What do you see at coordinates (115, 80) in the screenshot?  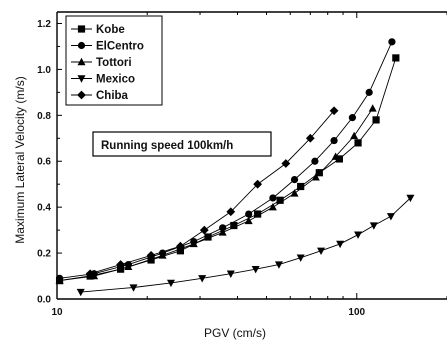 I see `legend-label: Mexico` at bounding box center [115, 80].